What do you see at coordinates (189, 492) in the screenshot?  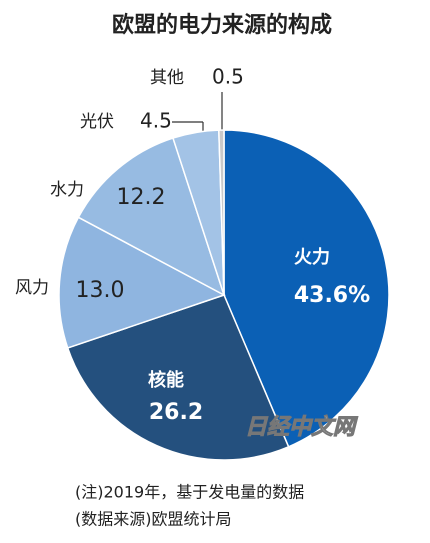 I see `note: (注)2019年，基于发电量的数据` at bounding box center [189, 492].